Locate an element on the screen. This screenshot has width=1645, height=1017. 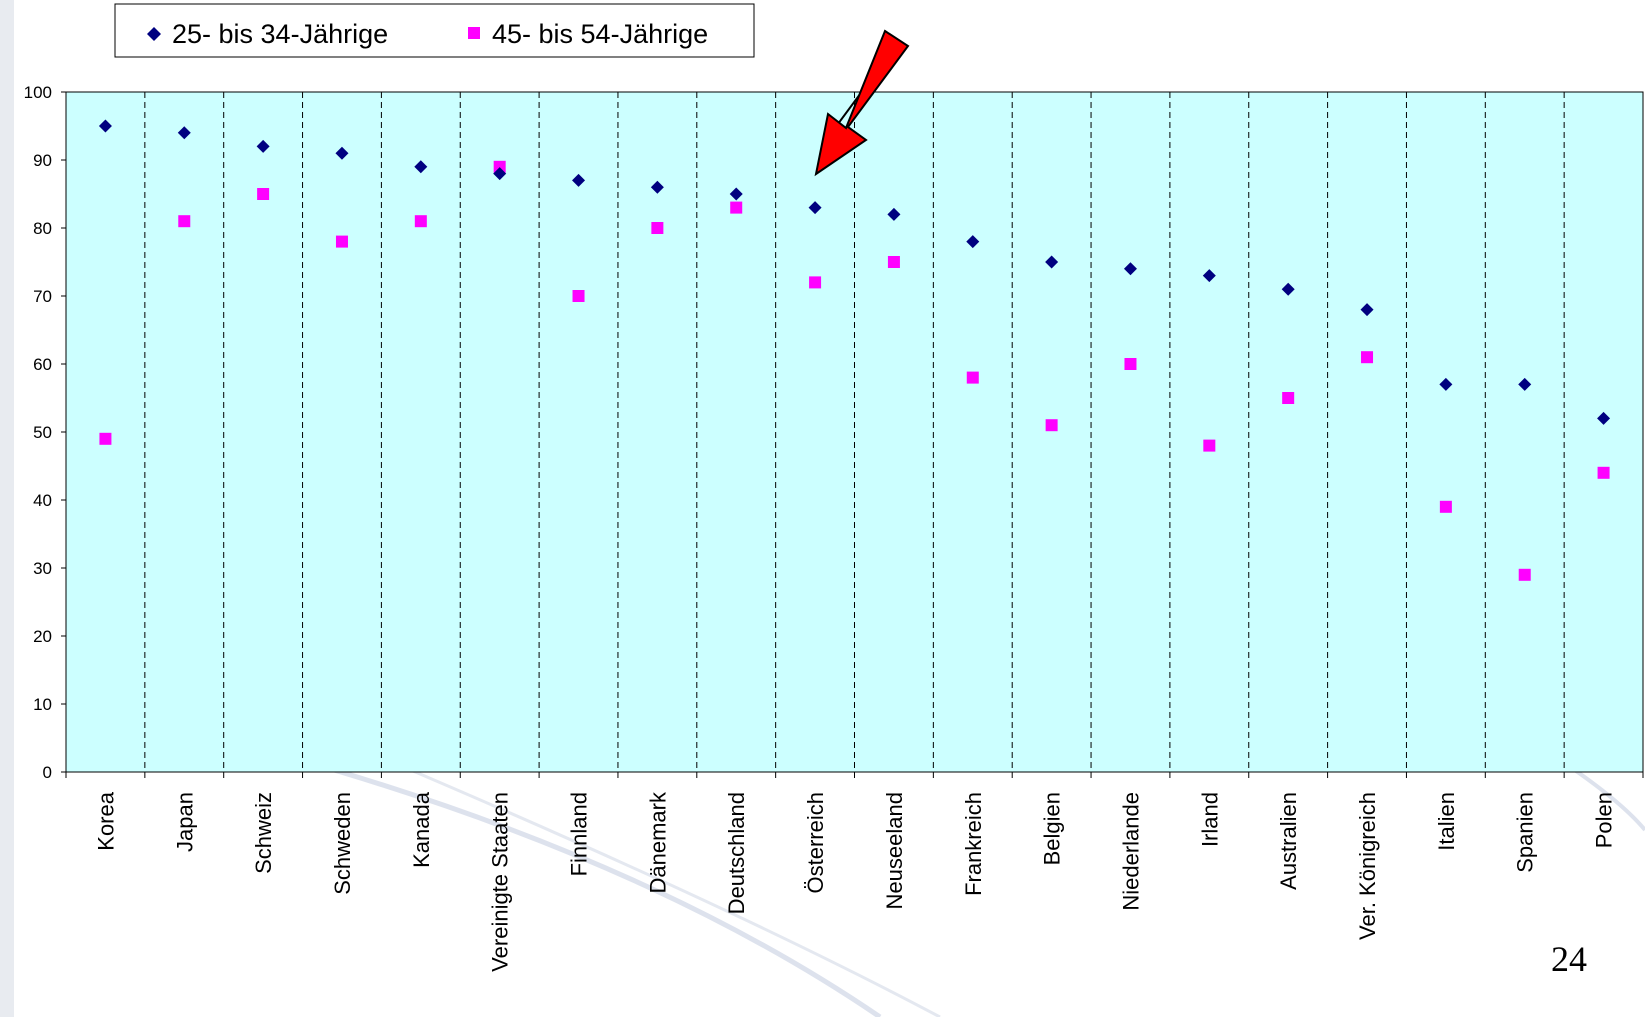
y-tick-label: 30 is located at coordinates (42, 568).